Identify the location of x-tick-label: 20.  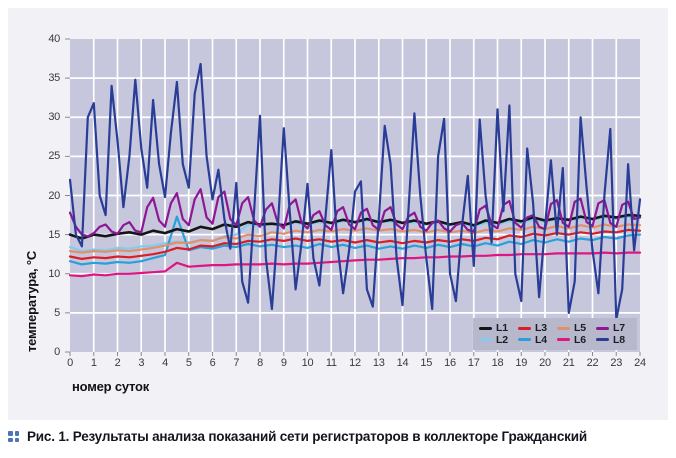
(545, 363).